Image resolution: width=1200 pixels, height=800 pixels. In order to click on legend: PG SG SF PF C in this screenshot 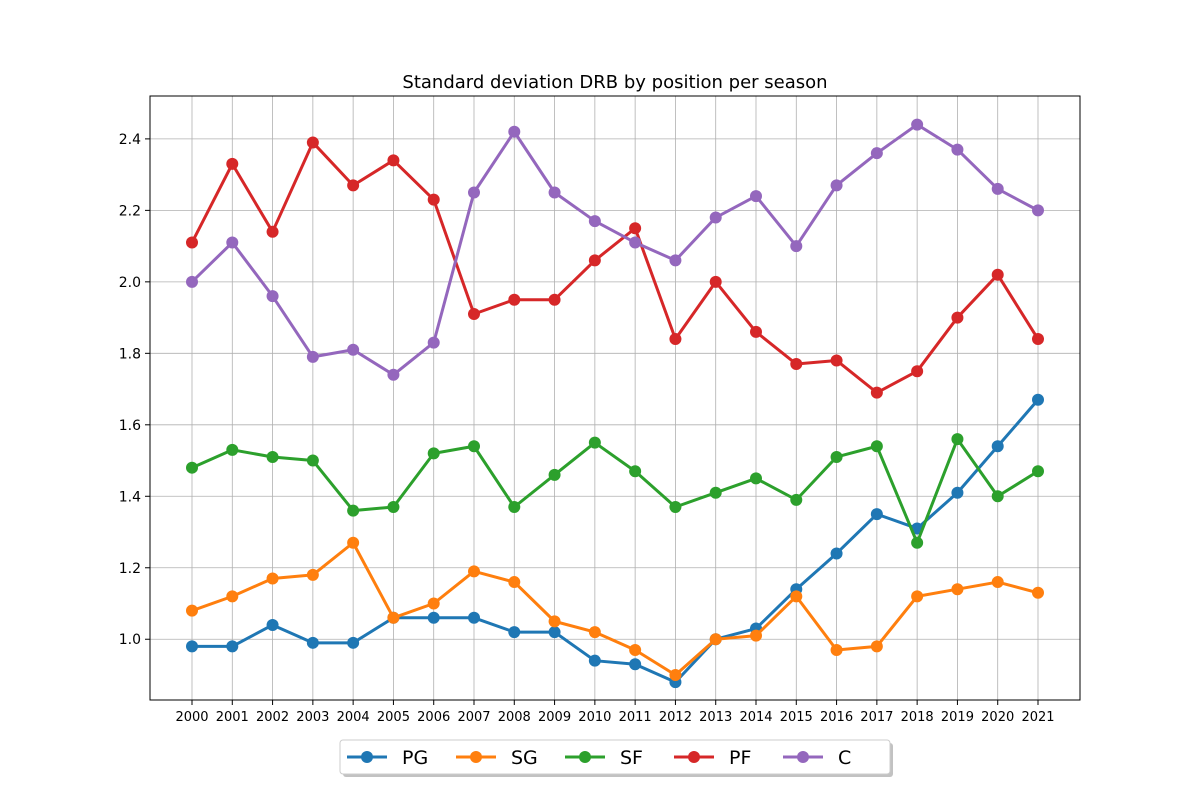, I will do `click(616, 758)`.